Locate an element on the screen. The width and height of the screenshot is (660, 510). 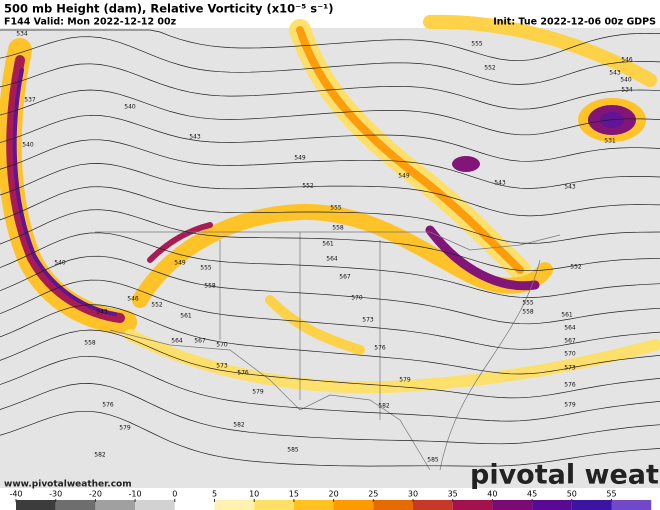
colorbar-tick-label: 55 is located at coordinates (611, 494).